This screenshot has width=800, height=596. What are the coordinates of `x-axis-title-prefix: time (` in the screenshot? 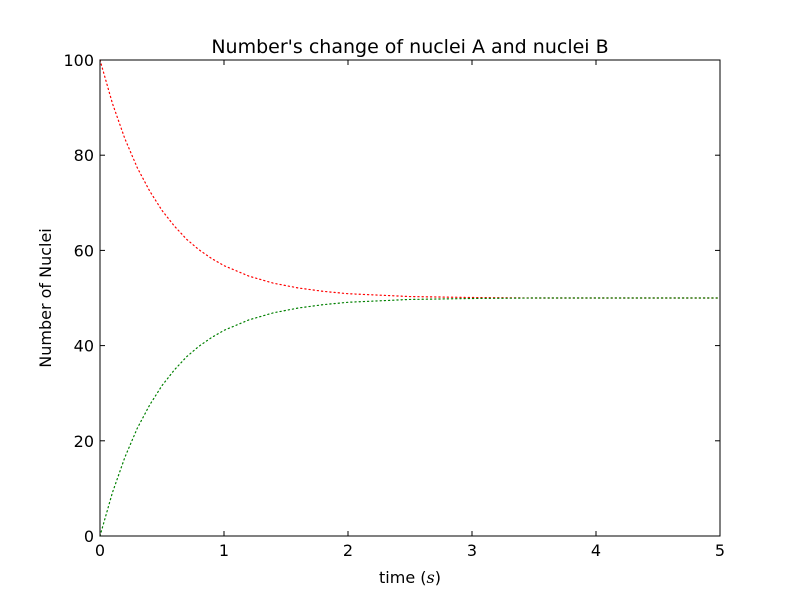 It's located at (402, 577).